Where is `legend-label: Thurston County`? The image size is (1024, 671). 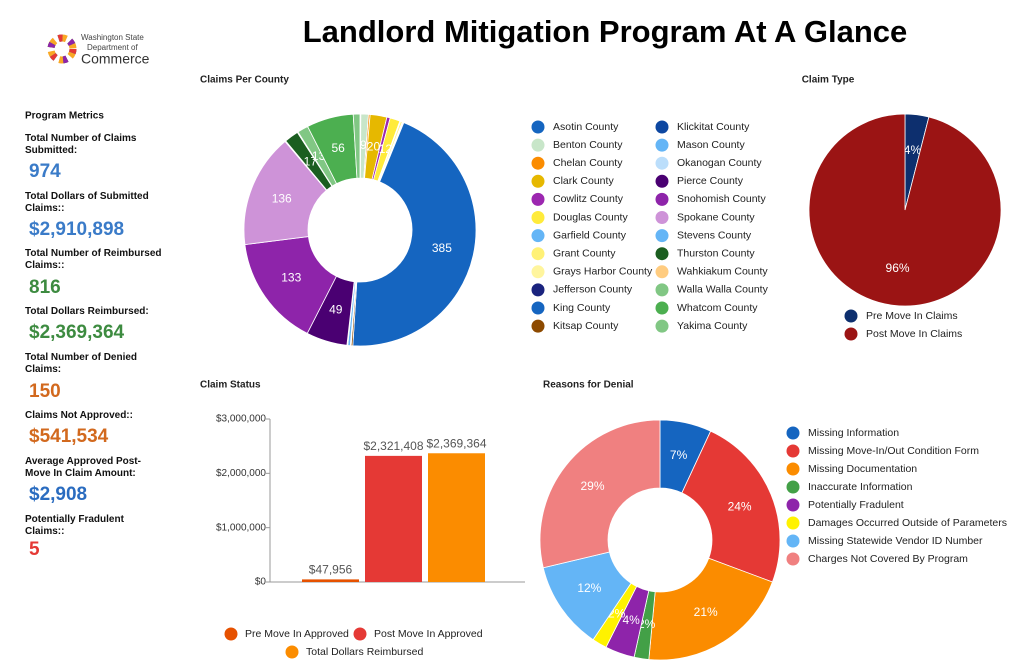 legend-label: Thurston County is located at coordinates (716, 253).